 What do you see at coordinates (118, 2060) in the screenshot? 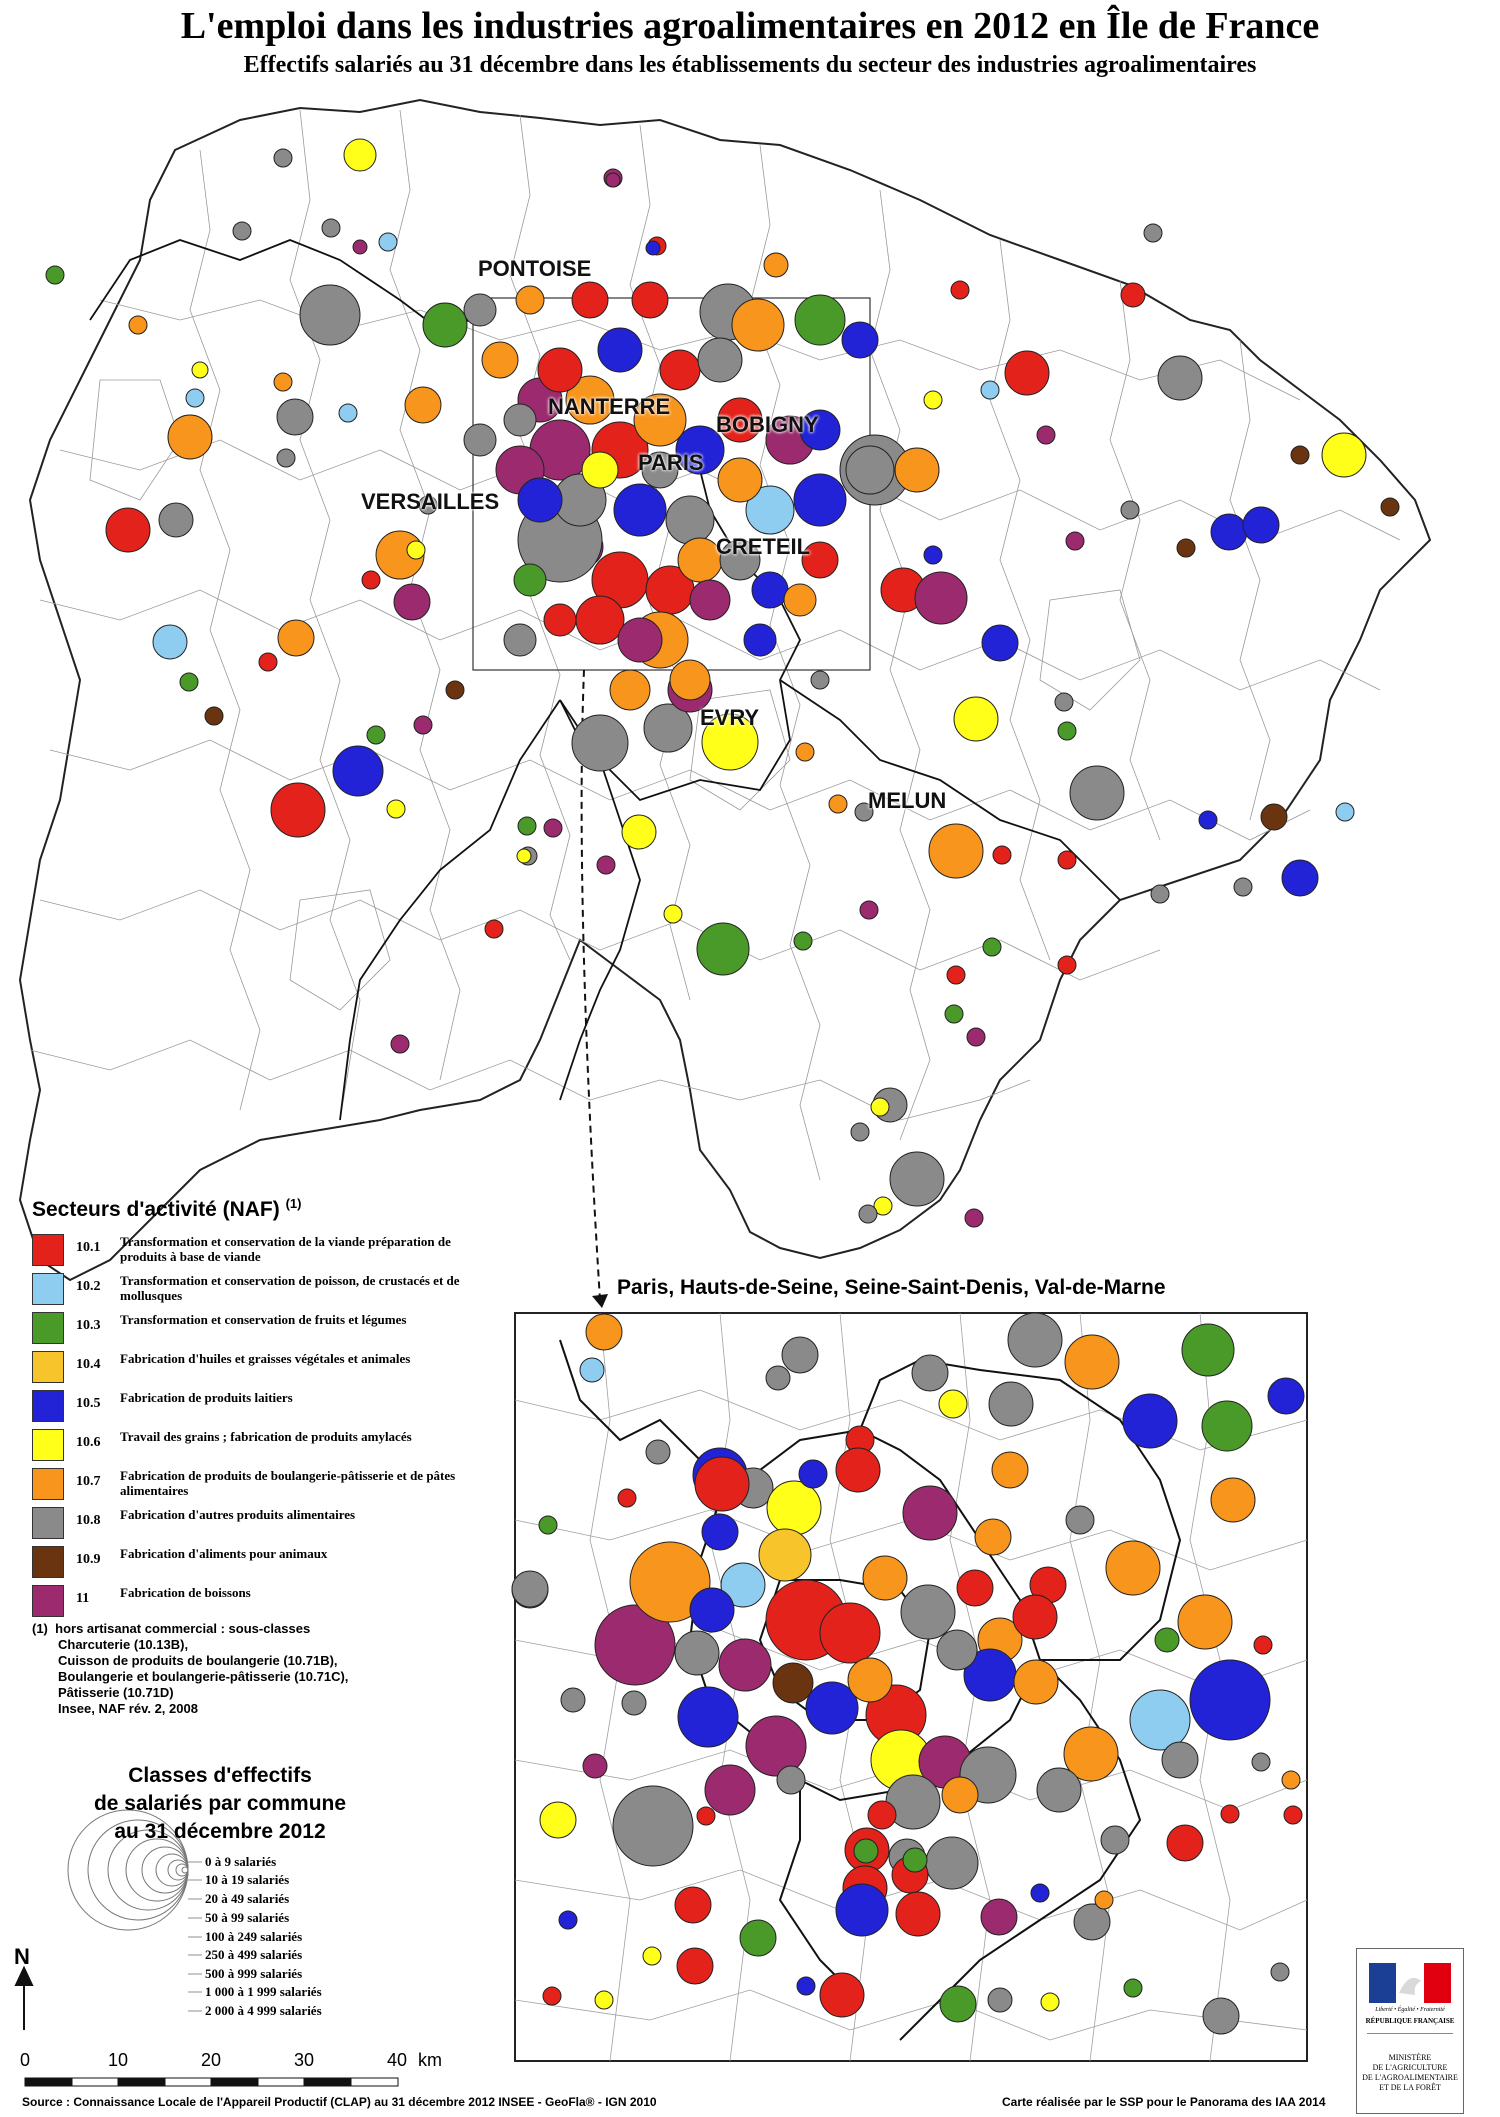
I see `scale-tick-label: 10` at bounding box center [118, 2060].